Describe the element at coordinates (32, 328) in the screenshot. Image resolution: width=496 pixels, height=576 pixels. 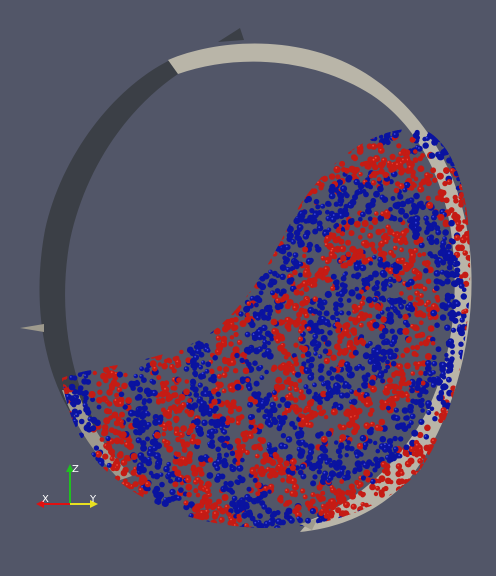
I see `drum-marker-left` at that location.